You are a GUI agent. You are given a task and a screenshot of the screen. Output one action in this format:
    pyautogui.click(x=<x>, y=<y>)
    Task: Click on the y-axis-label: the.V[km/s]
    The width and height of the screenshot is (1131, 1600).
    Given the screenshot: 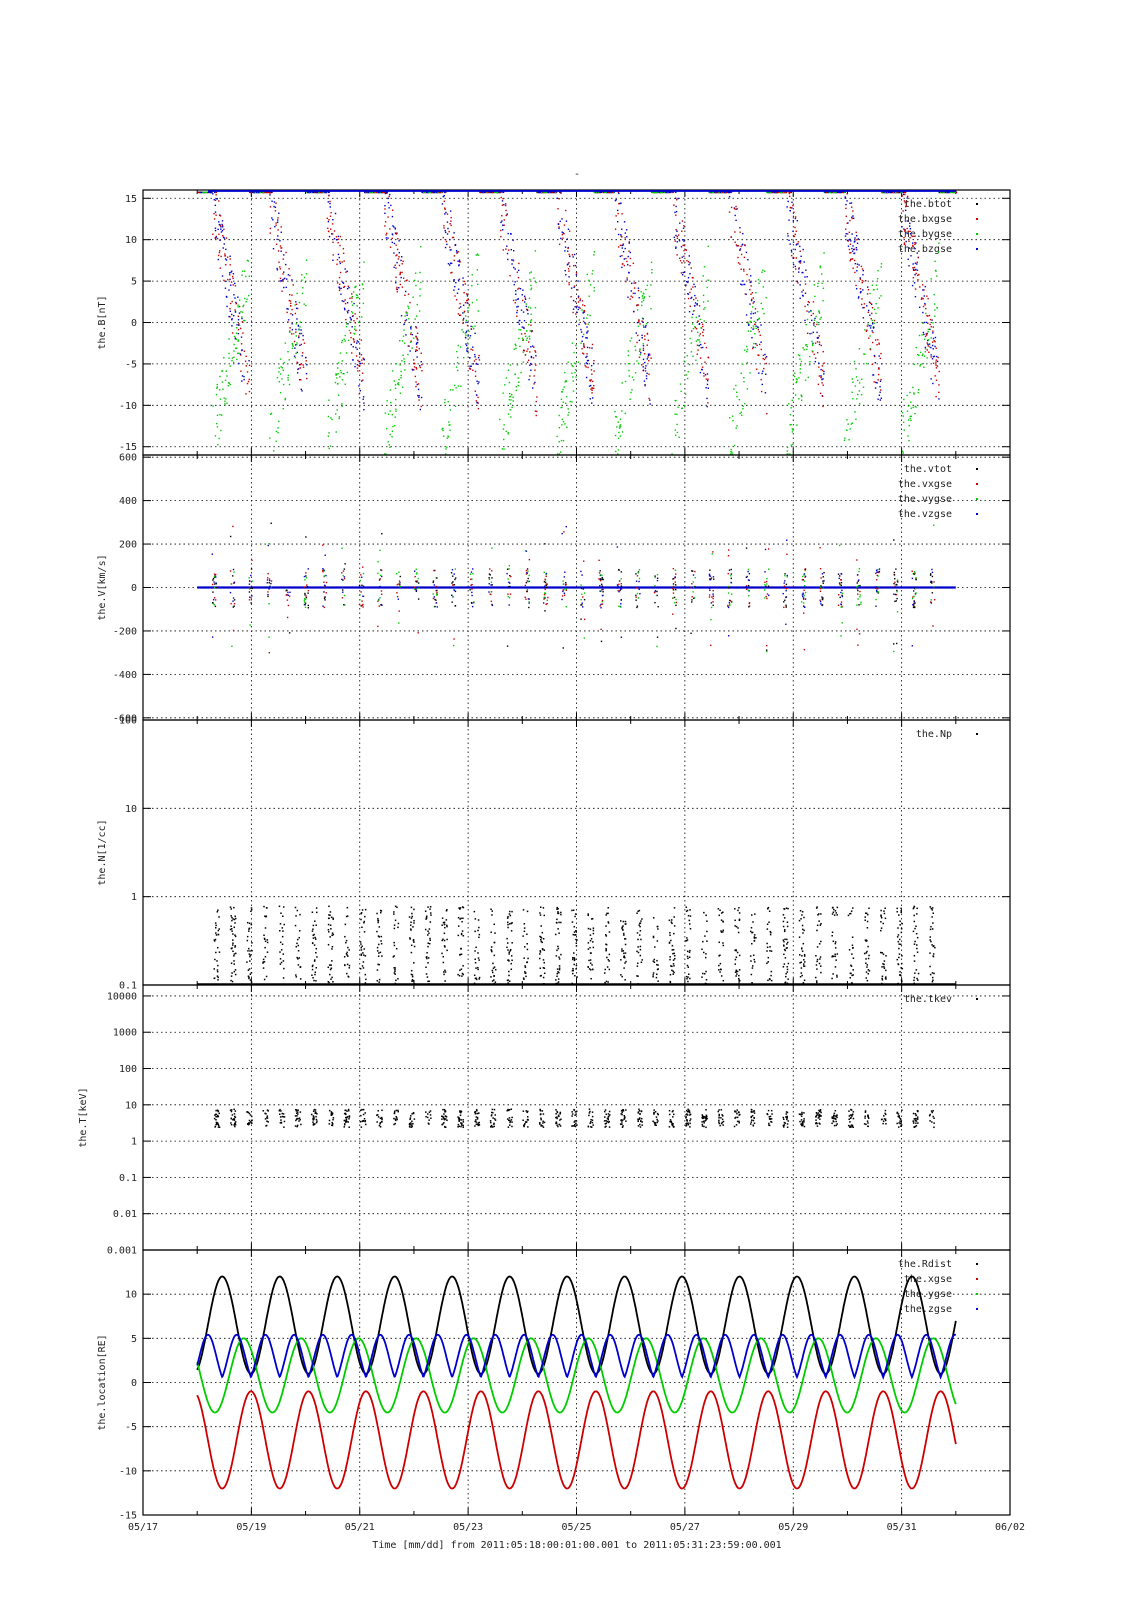 What is the action you would take?
    pyautogui.click(x=102, y=587)
    